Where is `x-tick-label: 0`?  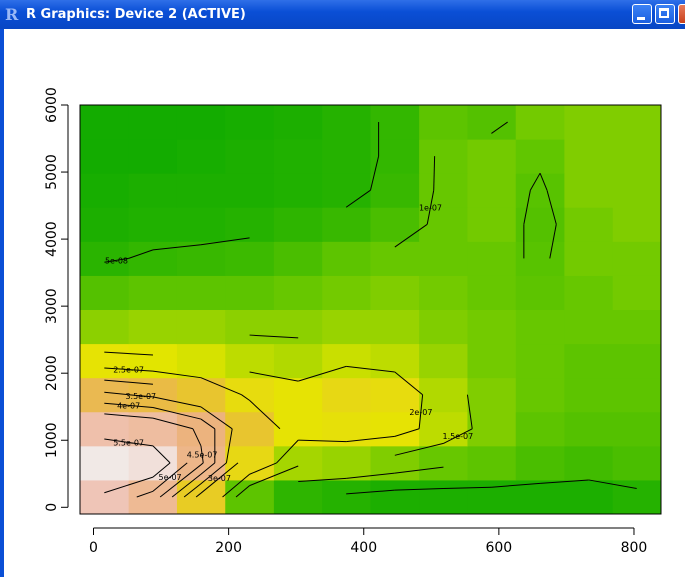 x-tick-label: 0 is located at coordinates (93, 548).